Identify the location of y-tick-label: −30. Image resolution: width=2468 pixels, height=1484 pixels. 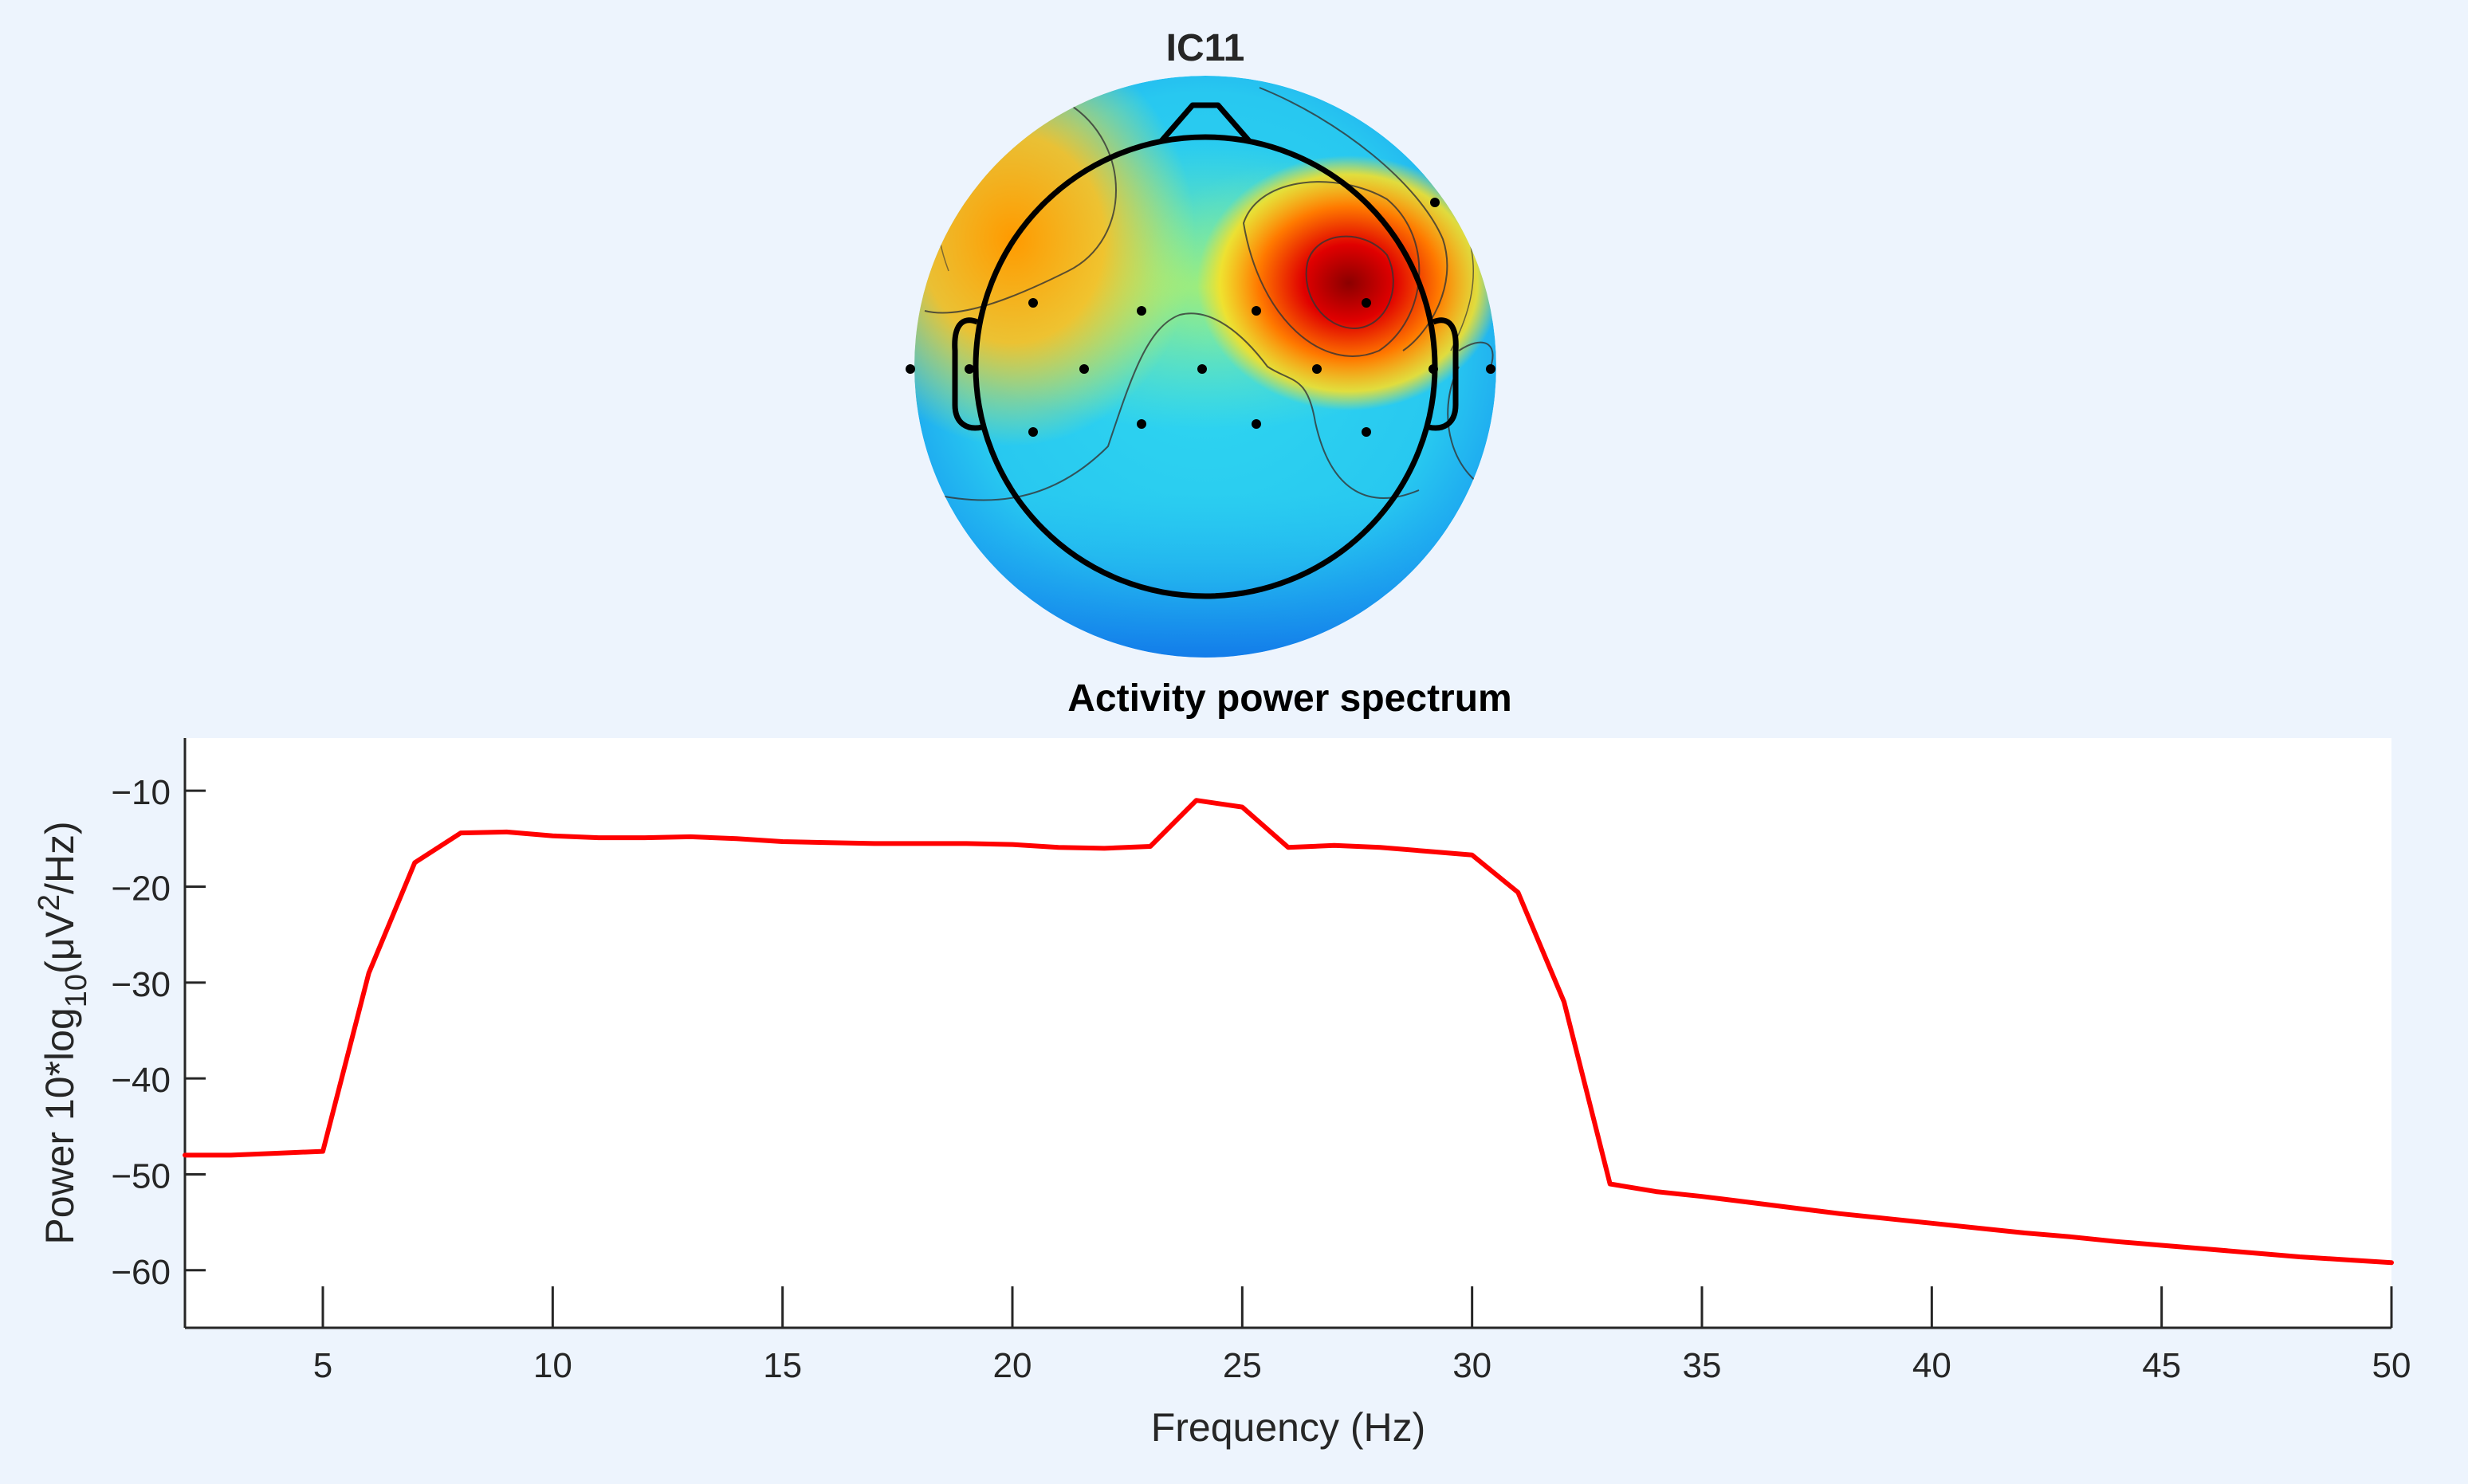
(141, 984).